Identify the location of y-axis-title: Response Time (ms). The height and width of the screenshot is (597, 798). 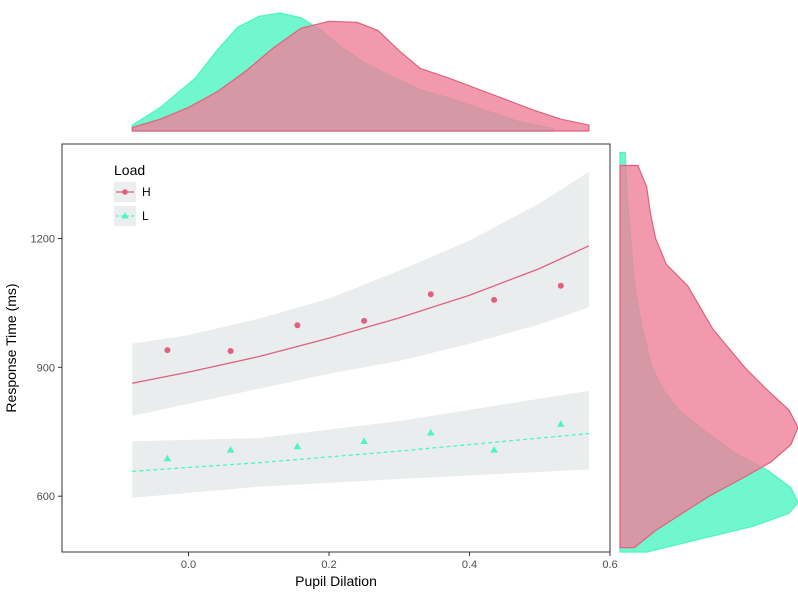
(11, 347).